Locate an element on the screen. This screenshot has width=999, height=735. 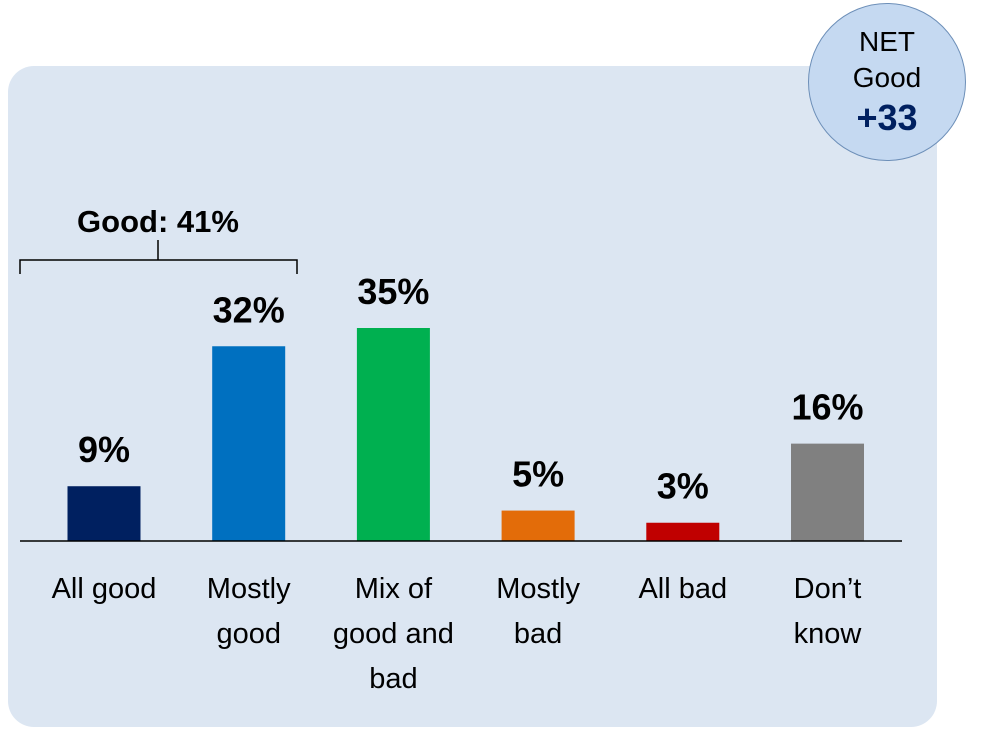
value-label-0: 9% is located at coordinates (104, 449).